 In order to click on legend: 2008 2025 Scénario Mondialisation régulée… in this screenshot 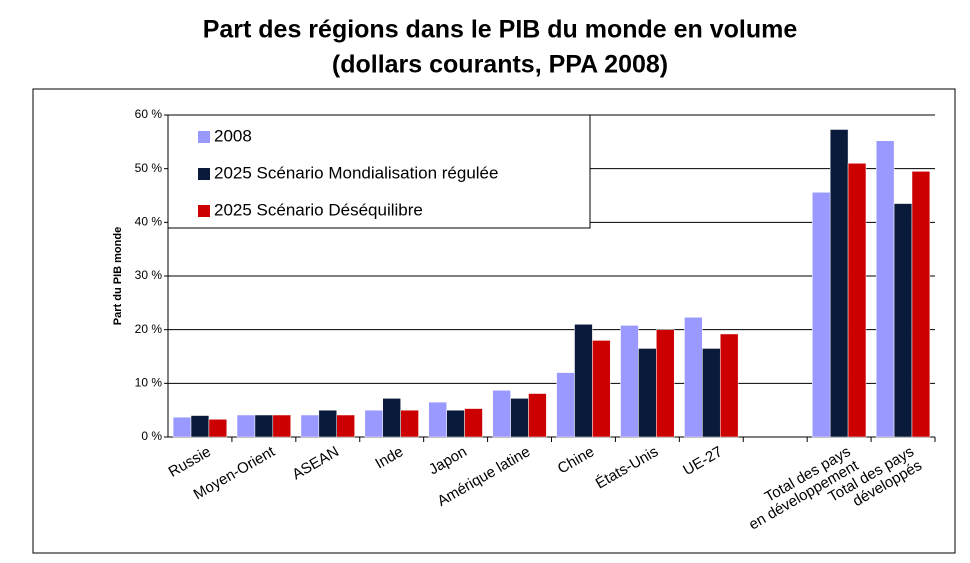, I will do `click(379, 171)`.